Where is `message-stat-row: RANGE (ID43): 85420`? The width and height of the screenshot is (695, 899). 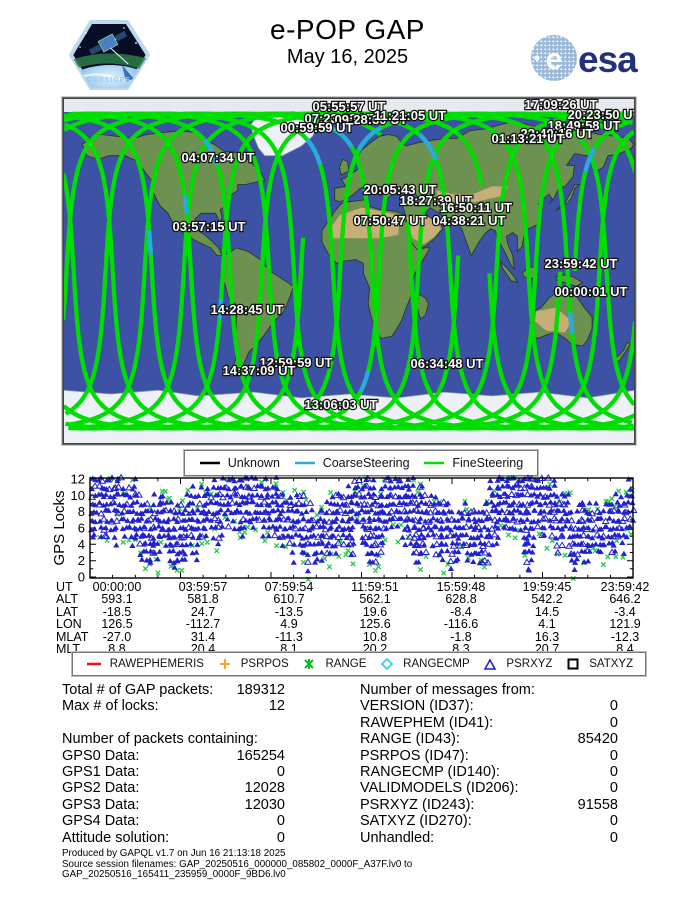 message-stat-row: RANGE (ID43): 85420 is located at coordinates (489, 739).